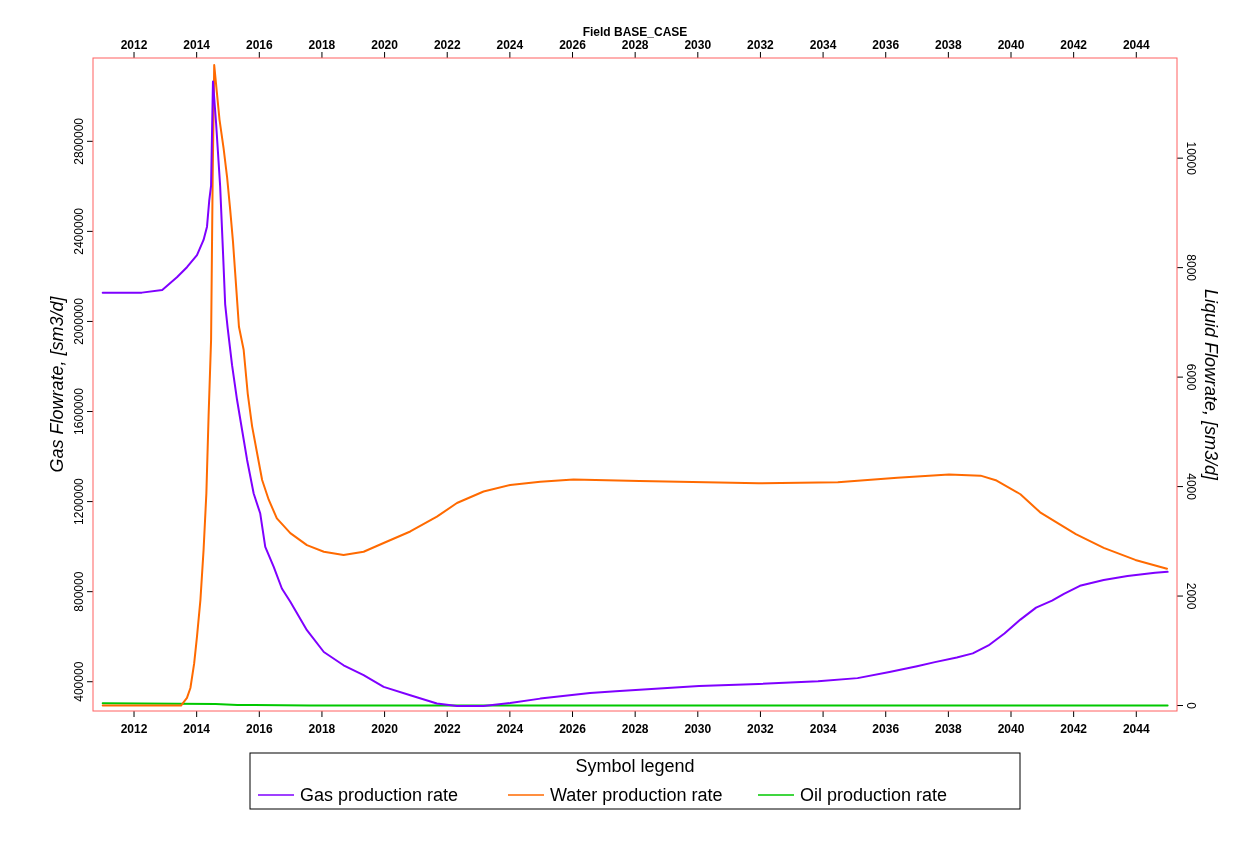 Image resolution: width=1255 pixels, height=858 pixels. What do you see at coordinates (1211, 385) in the screenshot?
I see `y2-axis-title: Liquid Flowrate, [sm3/d]` at bounding box center [1211, 385].